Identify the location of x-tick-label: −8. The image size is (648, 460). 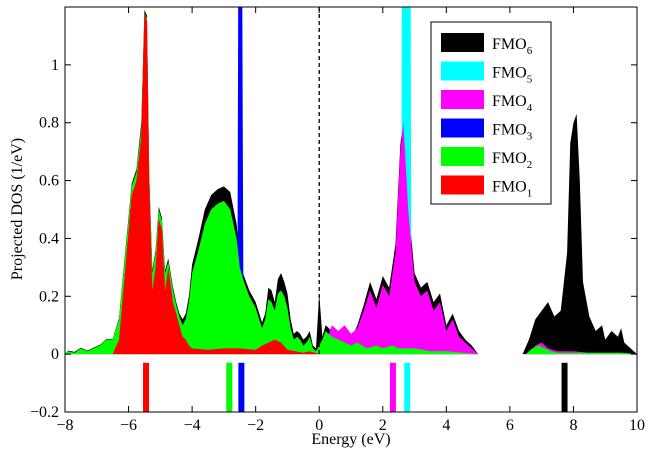
(64, 425).